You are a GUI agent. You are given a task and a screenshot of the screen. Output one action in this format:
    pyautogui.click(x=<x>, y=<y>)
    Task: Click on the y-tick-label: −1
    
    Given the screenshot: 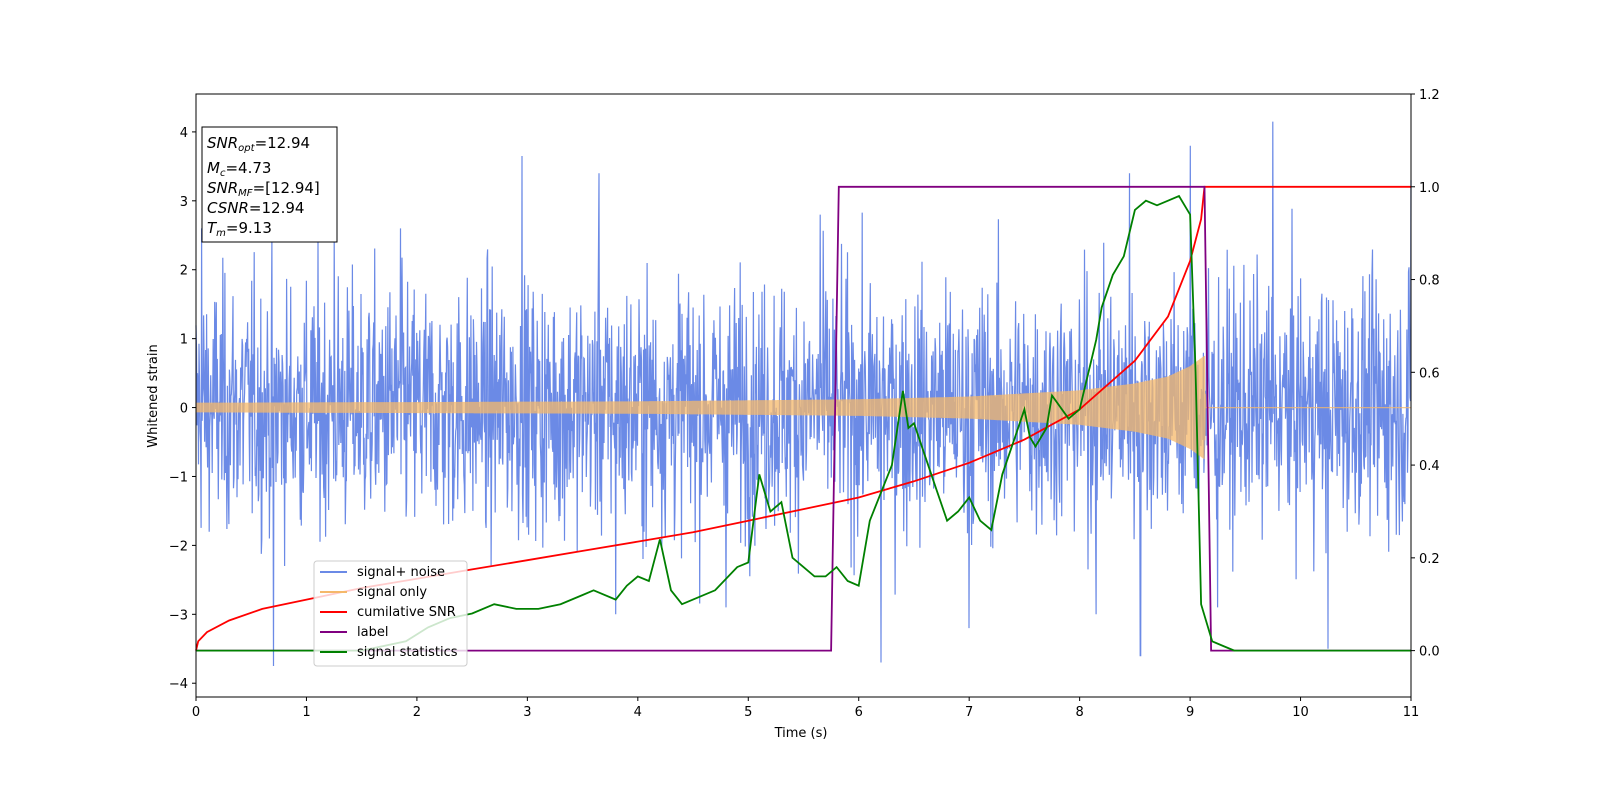 What is the action you would take?
    pyautogui.click(x=178, y=477)
    